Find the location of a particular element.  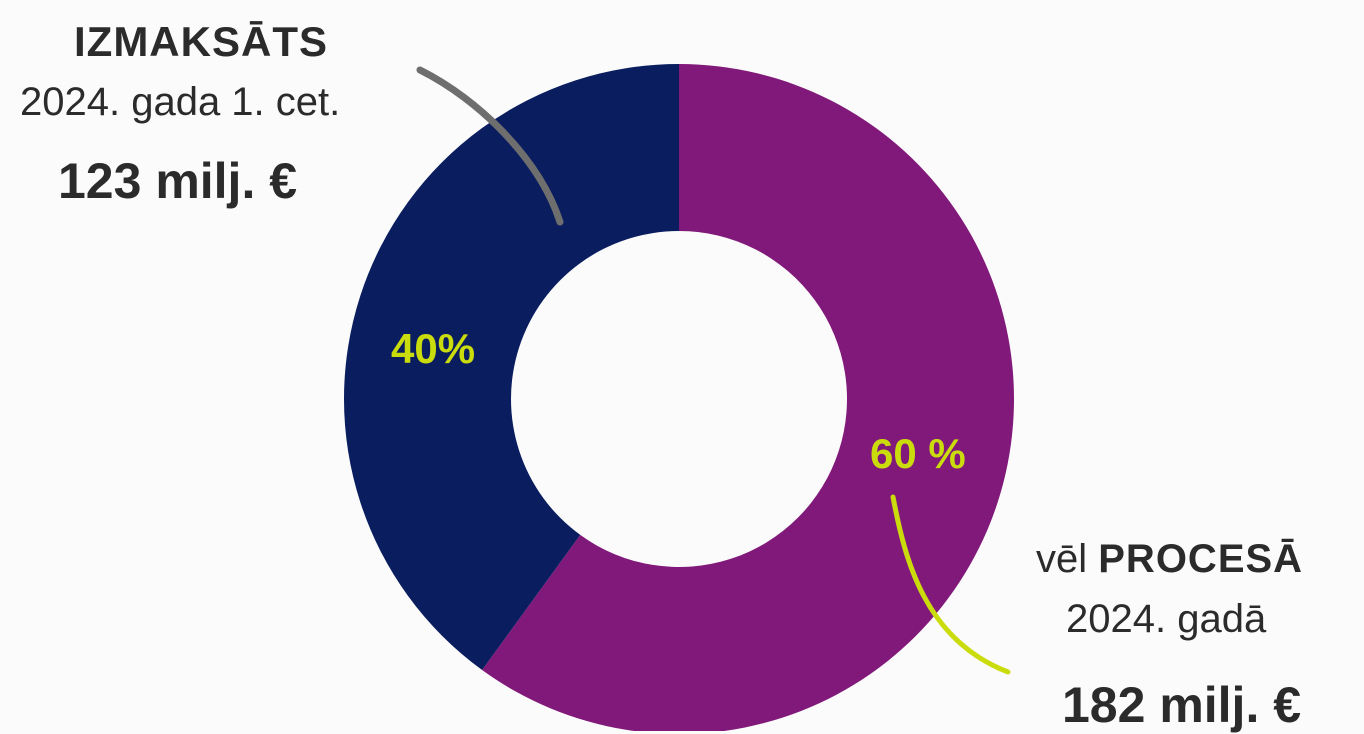

paid-amount: 123 milj. € is located at coordinates (178, 181).